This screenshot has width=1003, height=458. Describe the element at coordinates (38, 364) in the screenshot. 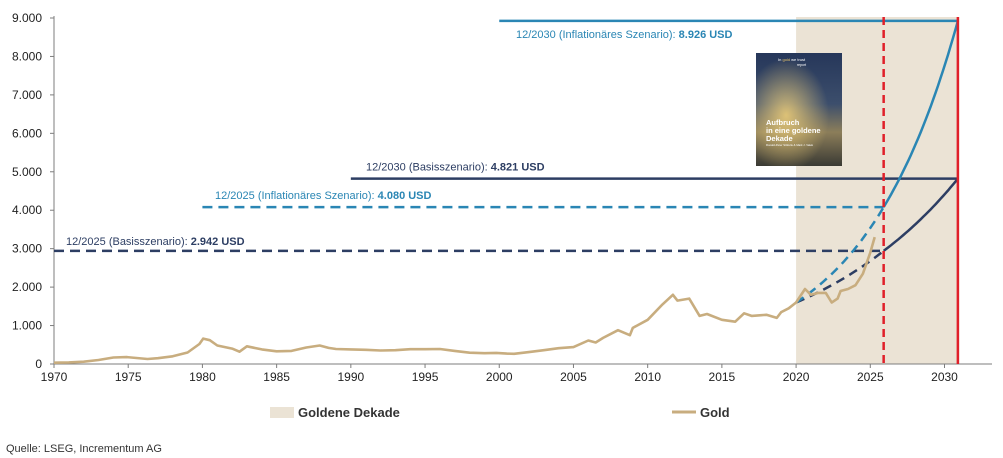

I see `y-tick-label: 0` at that location.